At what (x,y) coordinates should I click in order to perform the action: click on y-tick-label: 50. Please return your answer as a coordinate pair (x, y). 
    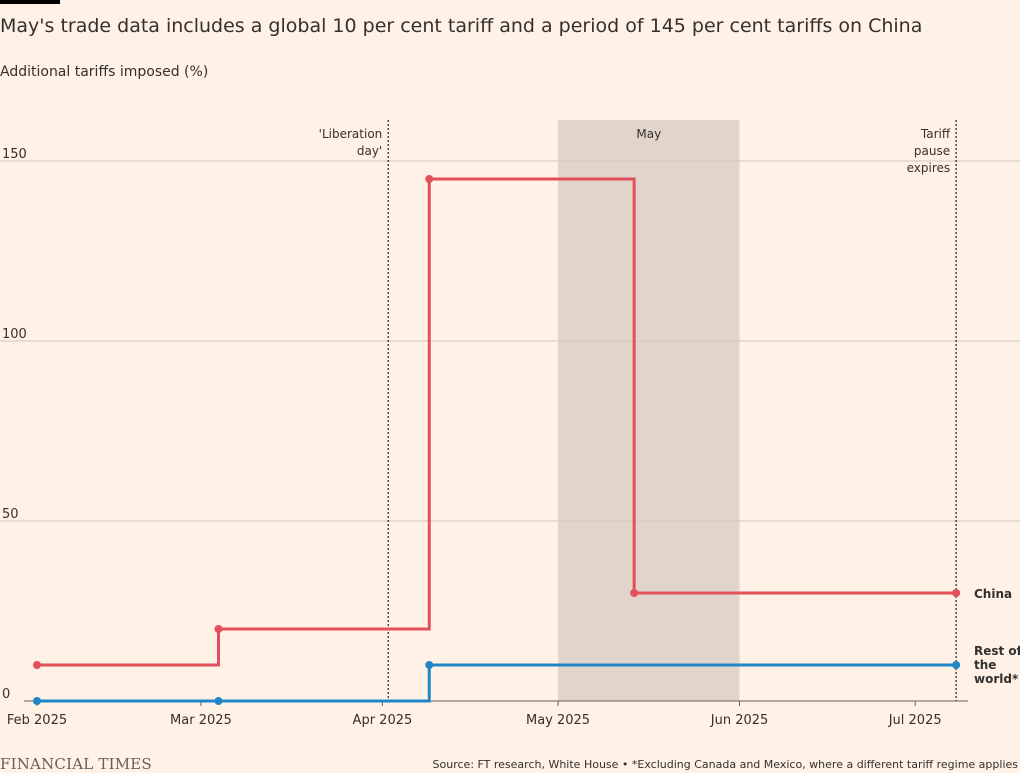
    Looking at the image, I should click on (10, 514).